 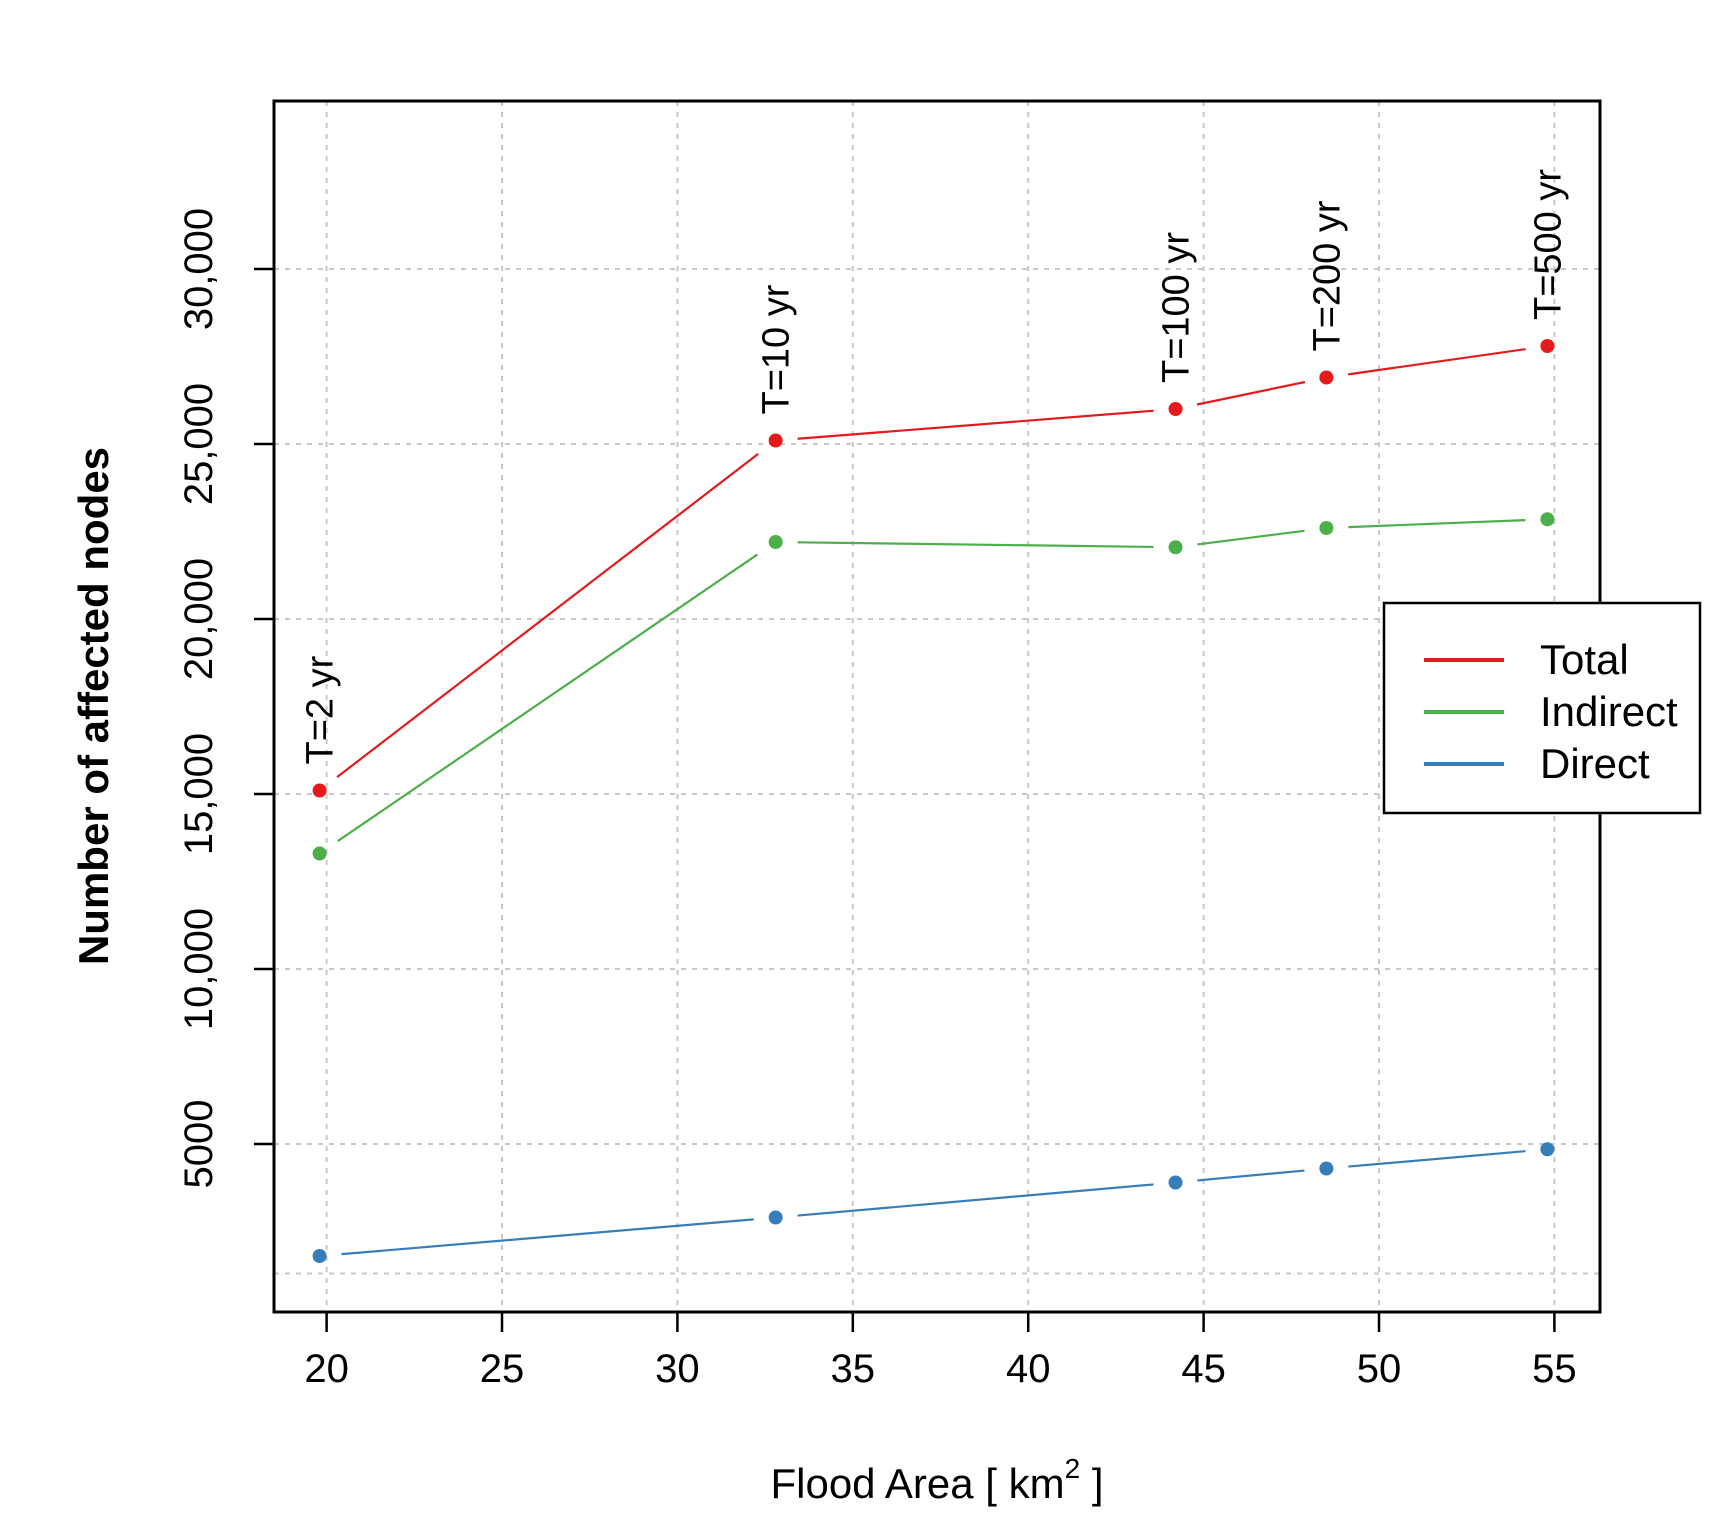 What do you see at coordinates (1554, 1369) in the screenshot?
I see `x-tick-label: 55` at bounding box center [1554, 1369].